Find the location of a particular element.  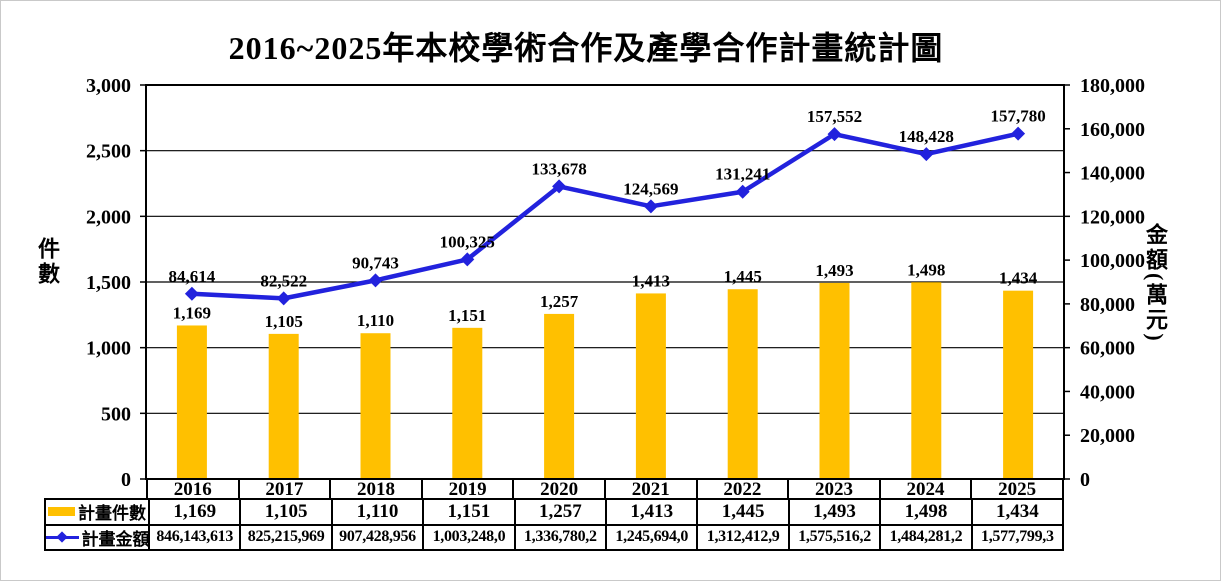

bar-label-2021: 1,413 is located at coordinates (651, 280).